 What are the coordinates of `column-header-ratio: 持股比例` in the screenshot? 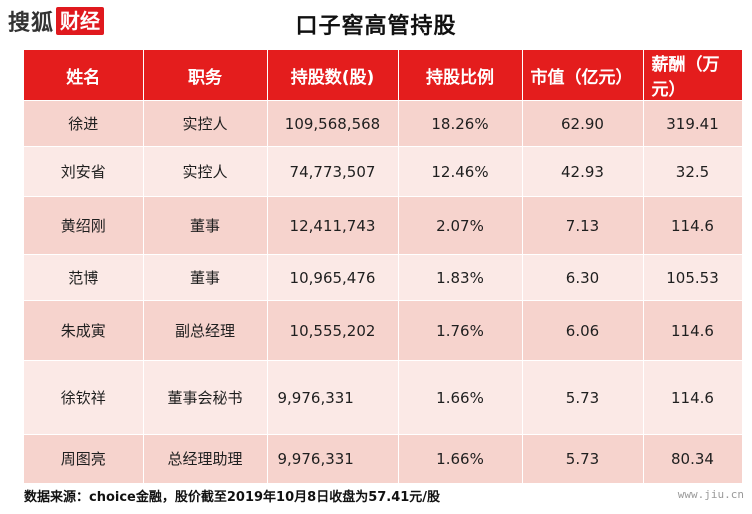 It's located at (460, 75).